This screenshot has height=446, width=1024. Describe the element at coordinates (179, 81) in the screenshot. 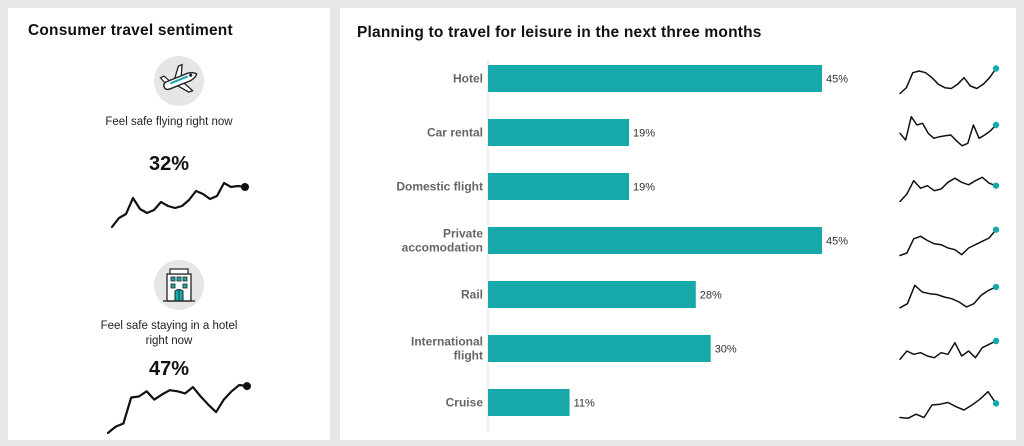

I see `airplane-icon` at that location.